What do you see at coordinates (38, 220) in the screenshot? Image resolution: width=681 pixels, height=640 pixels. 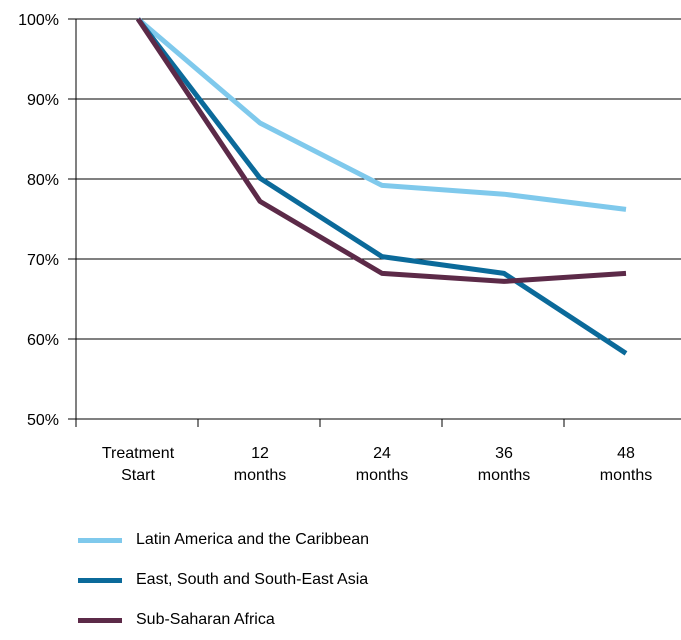 I see `y-axis-ticks: 50% 60% 70% 80% 90% 100%` at bounding box center [38, 220].